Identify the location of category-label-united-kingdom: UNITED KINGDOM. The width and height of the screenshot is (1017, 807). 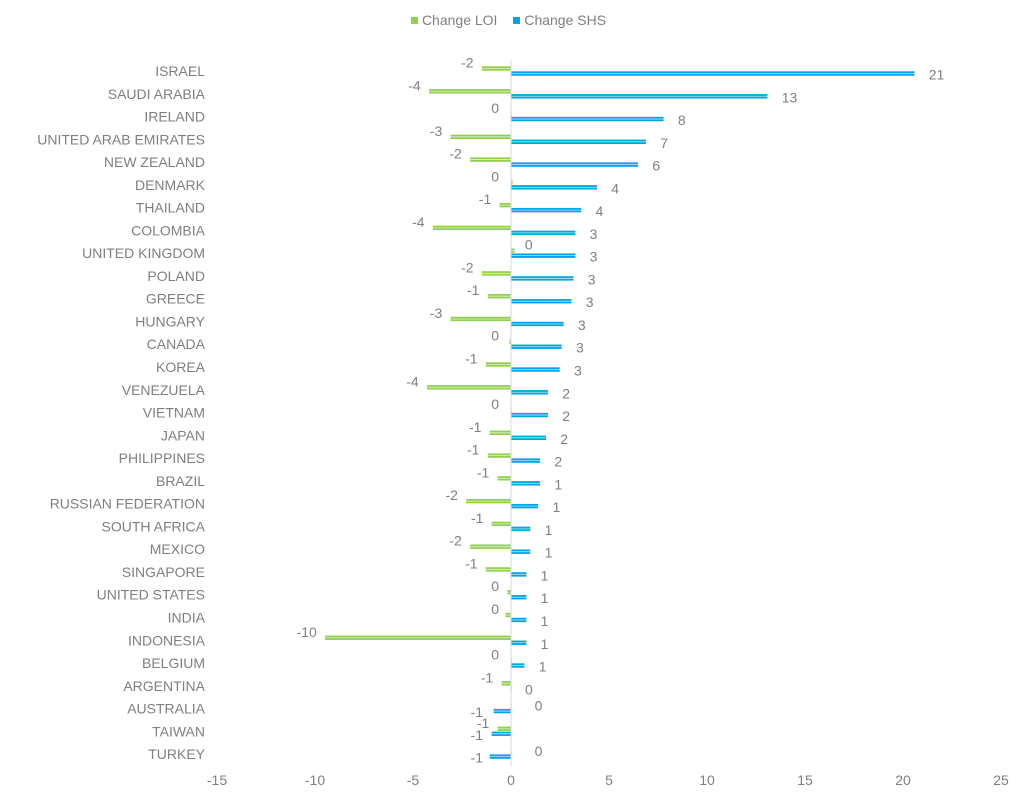
(143, 253).